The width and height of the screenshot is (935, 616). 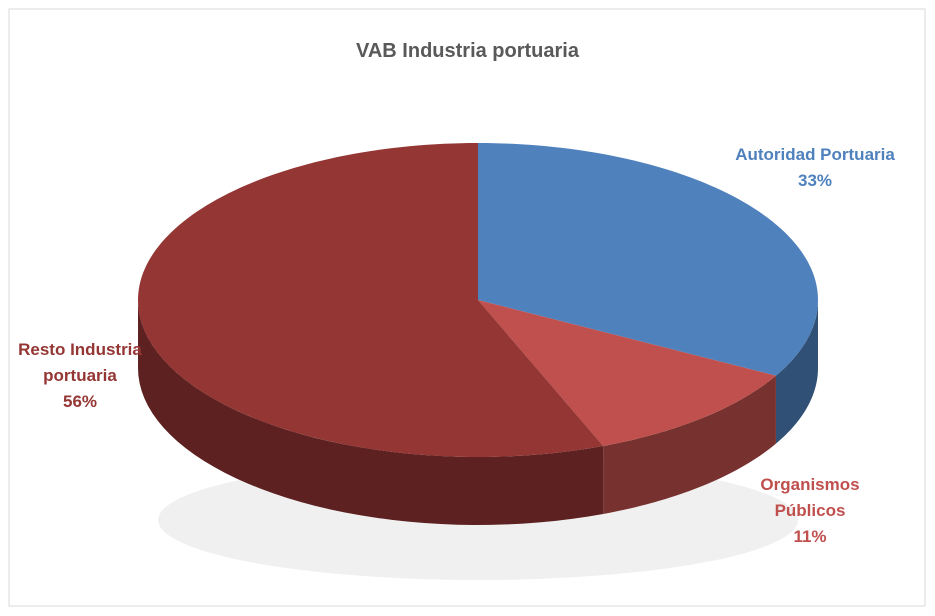 What do you see at coordinates (815, 180) in the screenshot?
I see `value-label: 33%` at bounding box center [815, 180].